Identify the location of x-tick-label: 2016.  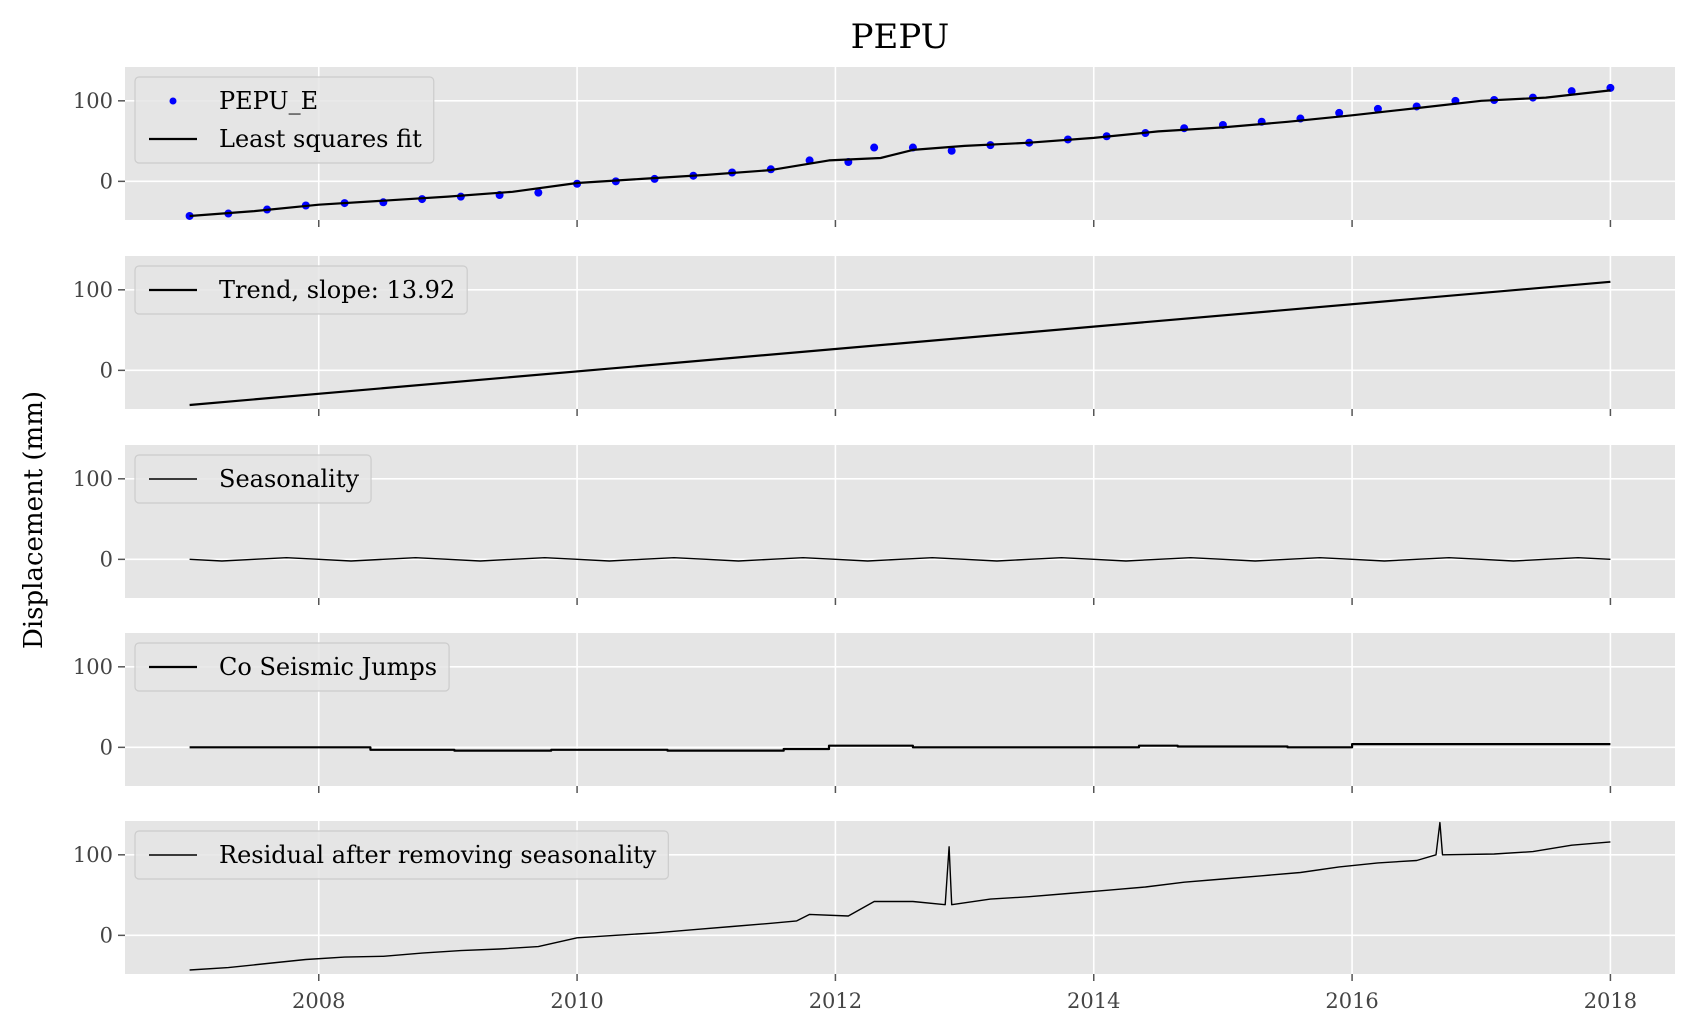
(1351, 1001).